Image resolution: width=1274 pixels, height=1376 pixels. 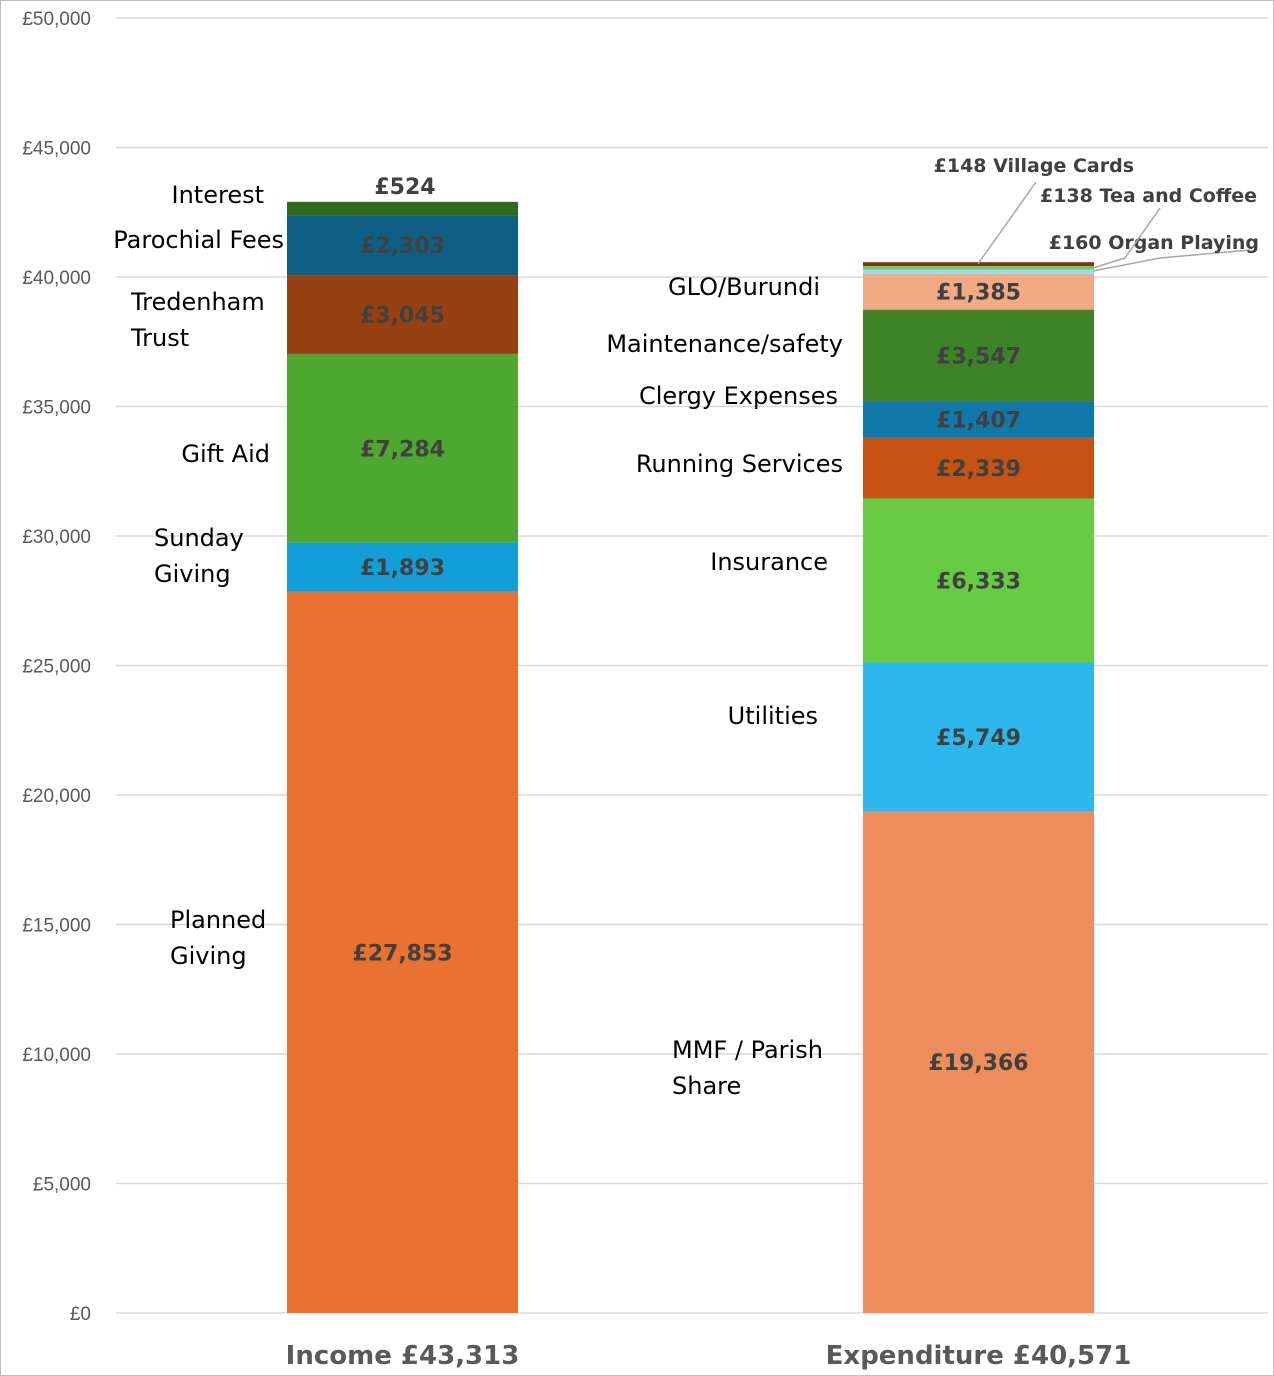 I want to click on segment-name-label: Interest, so click(x=218, y=195).